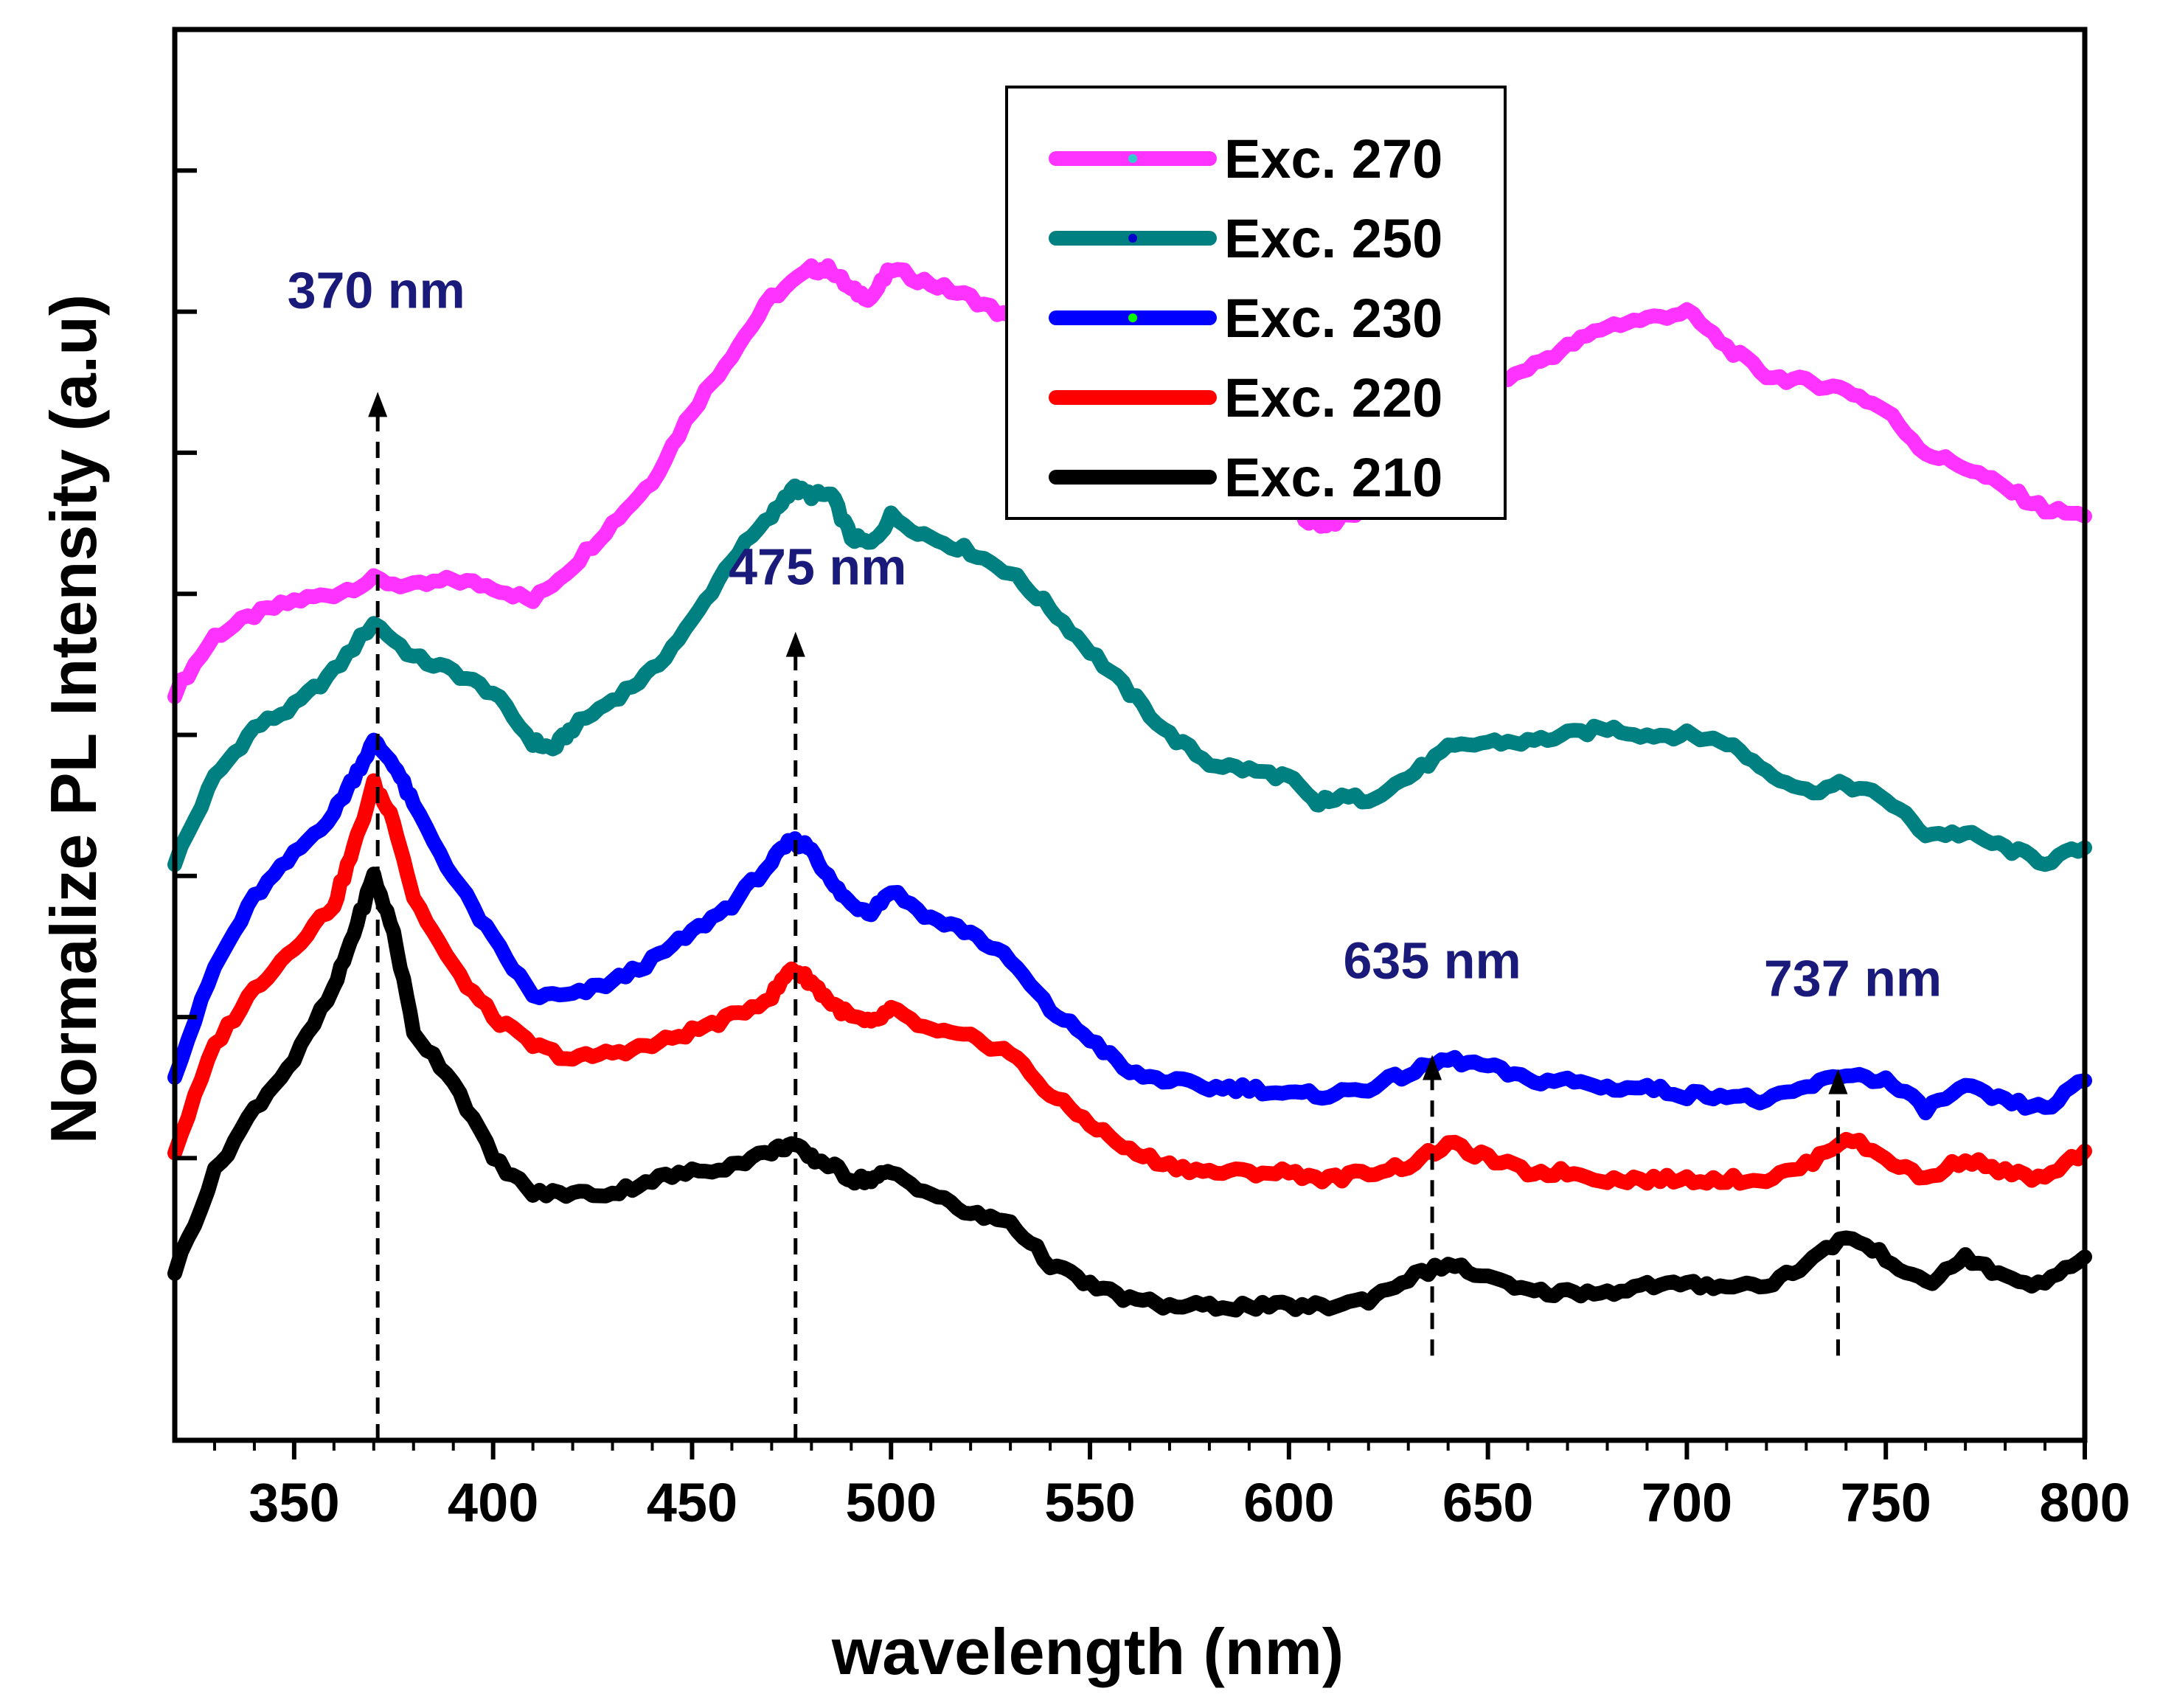  What do you see at coordinates (294, 1502) in the screenshot?
I see `x-tick-label: 350` at bounding box center [294, 1502].